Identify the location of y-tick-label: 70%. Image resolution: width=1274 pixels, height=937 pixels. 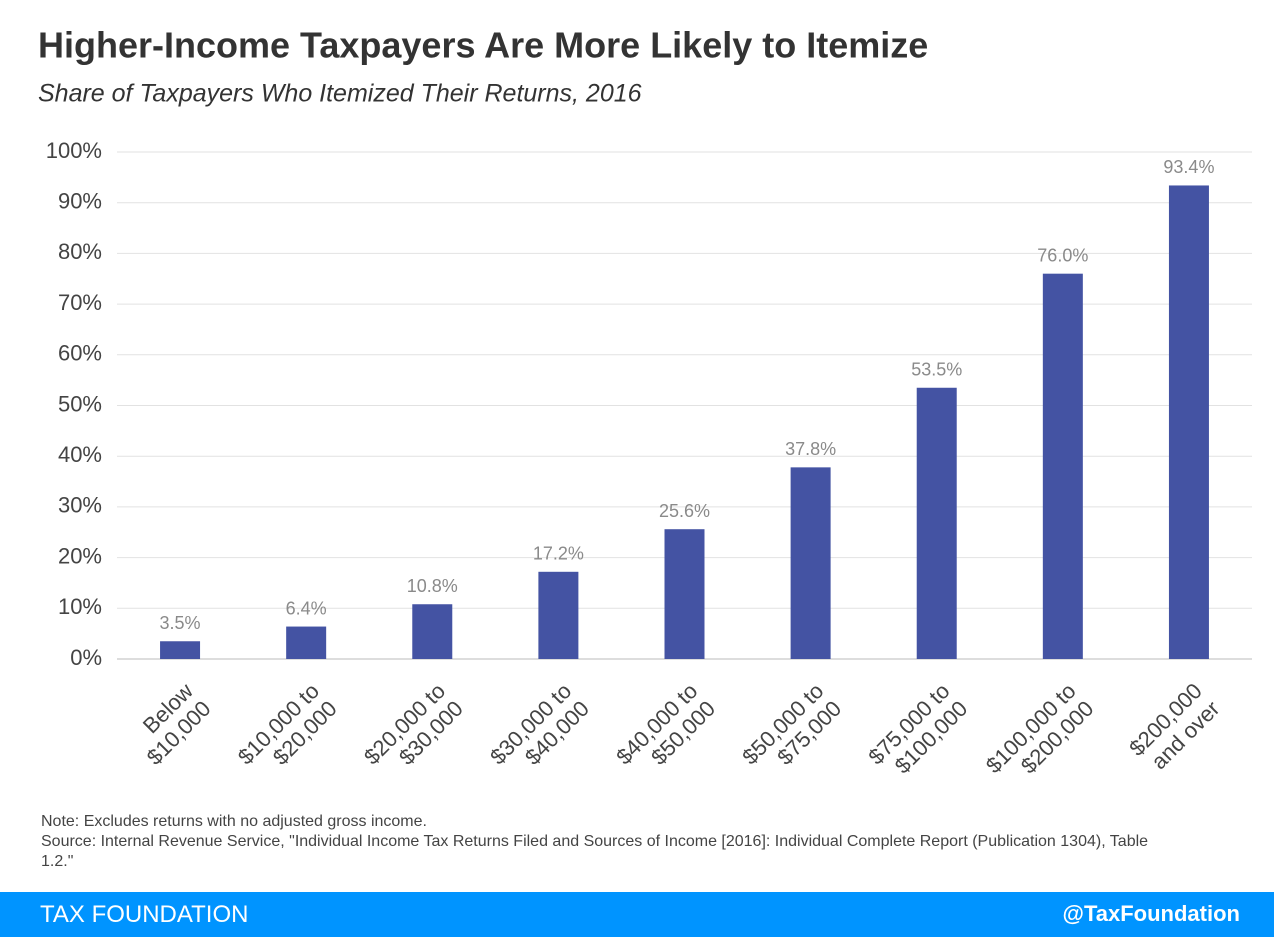
(80, 302).